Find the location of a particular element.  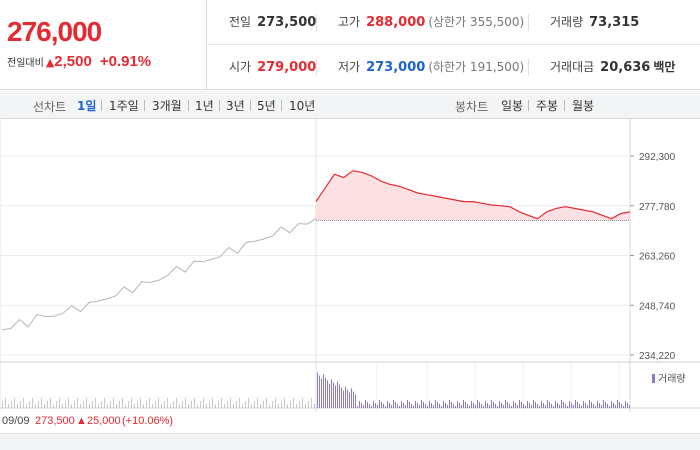

prev-close-label: 전일 is located at coordinates (240, 22).